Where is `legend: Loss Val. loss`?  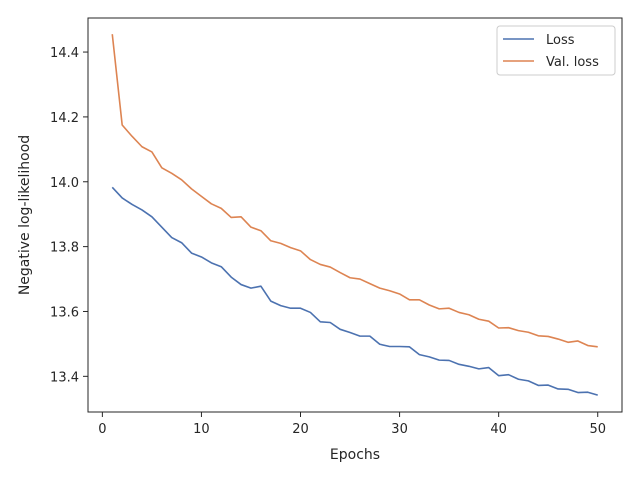
legend: Loss Val. loss is located at coordinates (556, 50).